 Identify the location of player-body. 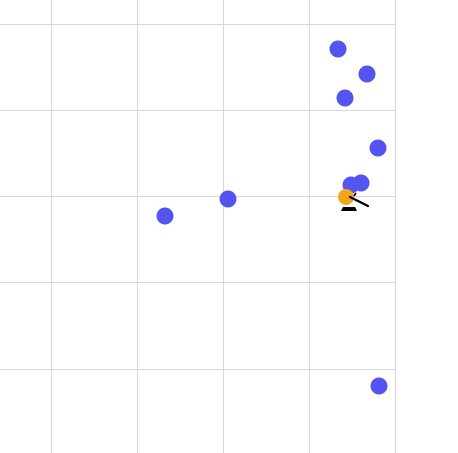
(346, 197).